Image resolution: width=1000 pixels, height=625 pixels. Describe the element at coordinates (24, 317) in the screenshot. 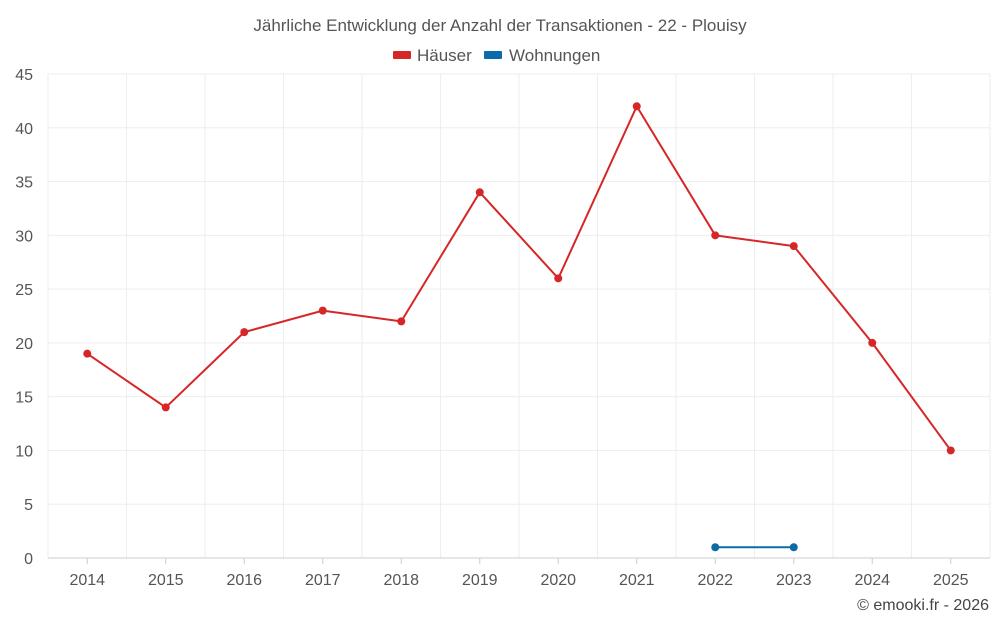

I see `y-axis: 0 5 10 15 20 25 30 35 40 45` at that location.